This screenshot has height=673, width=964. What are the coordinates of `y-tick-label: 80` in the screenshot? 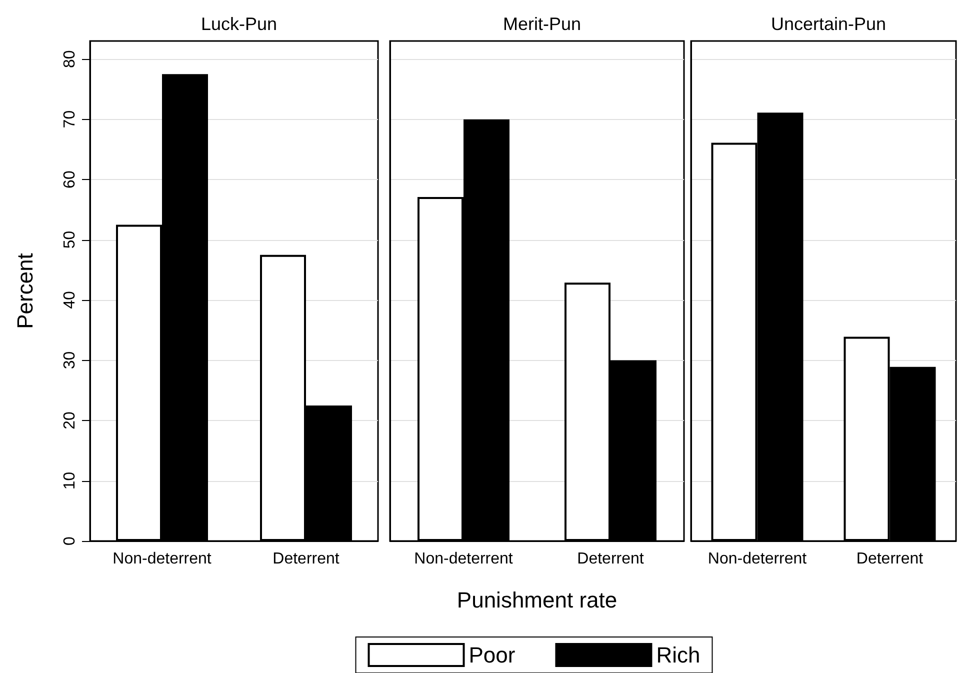 It's located at (70, 59).